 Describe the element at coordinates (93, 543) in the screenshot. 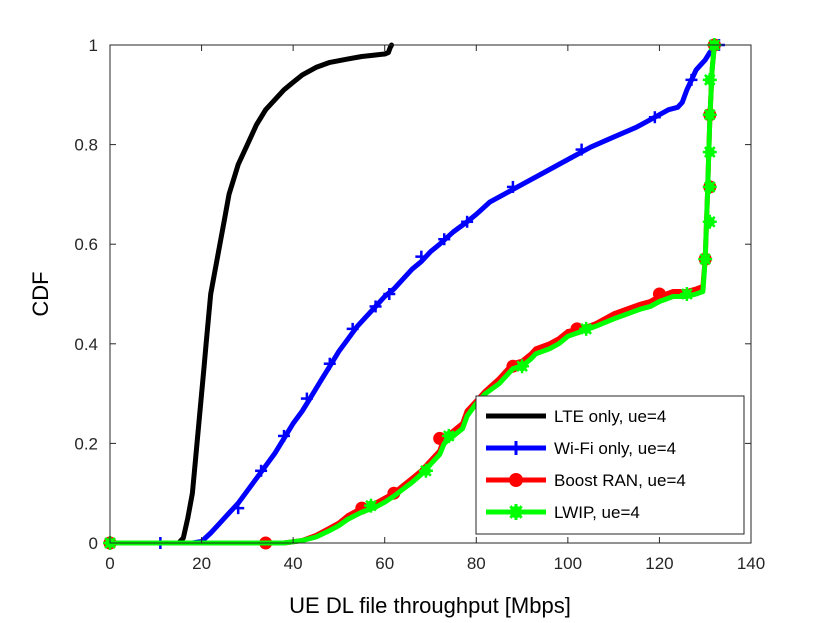

I see `y-tick-label-0: 0` at that location.